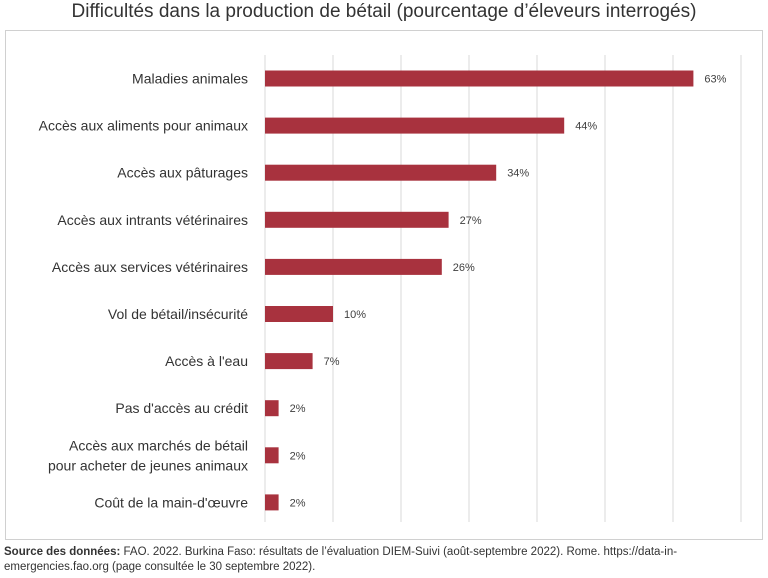 The width and height of the screenshot is (768, 578). What do you see at coordinates (143, 126) in the screenshot?
I see `category-label: Accès aux aliments pour animaux` at bounding box center [143, 126].